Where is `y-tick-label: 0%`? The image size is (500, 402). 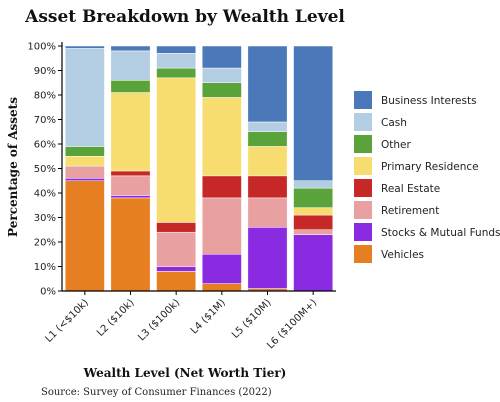
y-tick-label: 0% is located at coordinates (48, 292).